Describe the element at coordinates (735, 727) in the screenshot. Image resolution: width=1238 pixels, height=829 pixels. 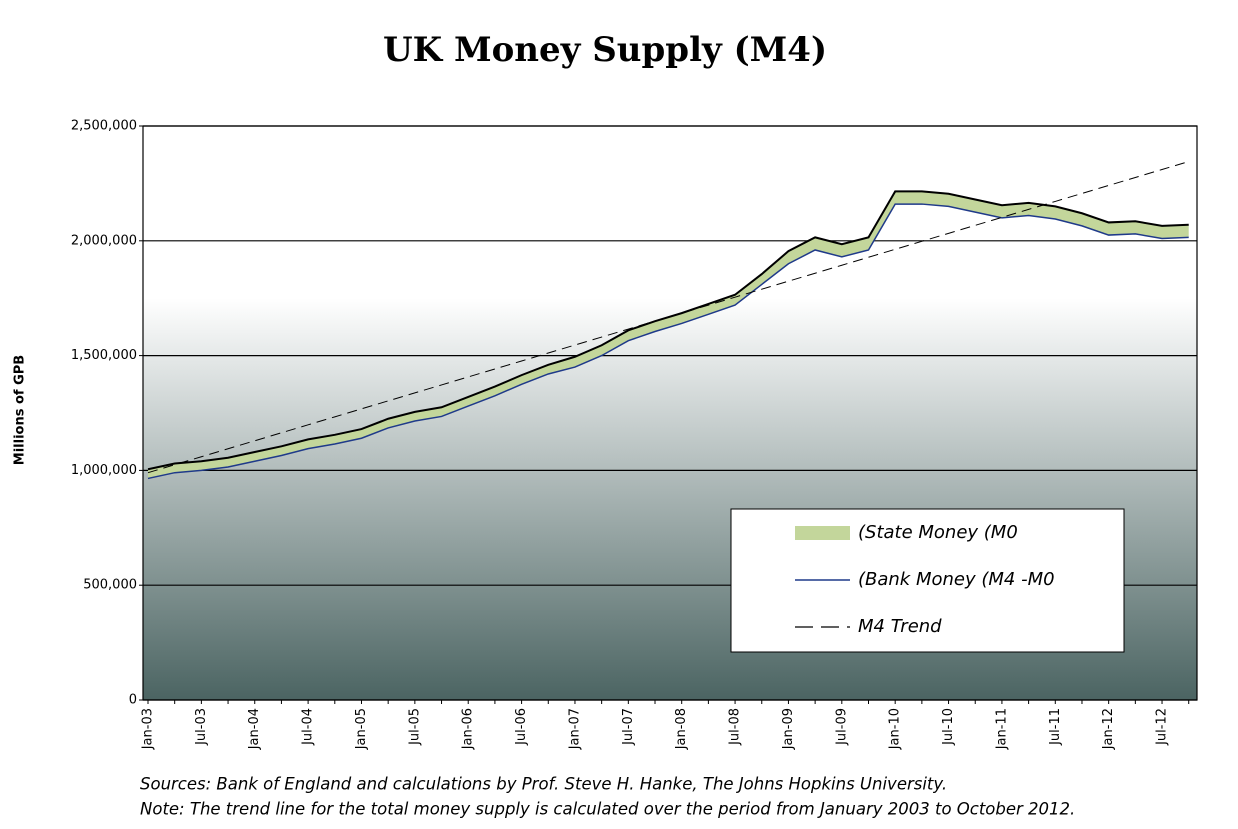
I see `x-tick-label: Jul-08` at that location.